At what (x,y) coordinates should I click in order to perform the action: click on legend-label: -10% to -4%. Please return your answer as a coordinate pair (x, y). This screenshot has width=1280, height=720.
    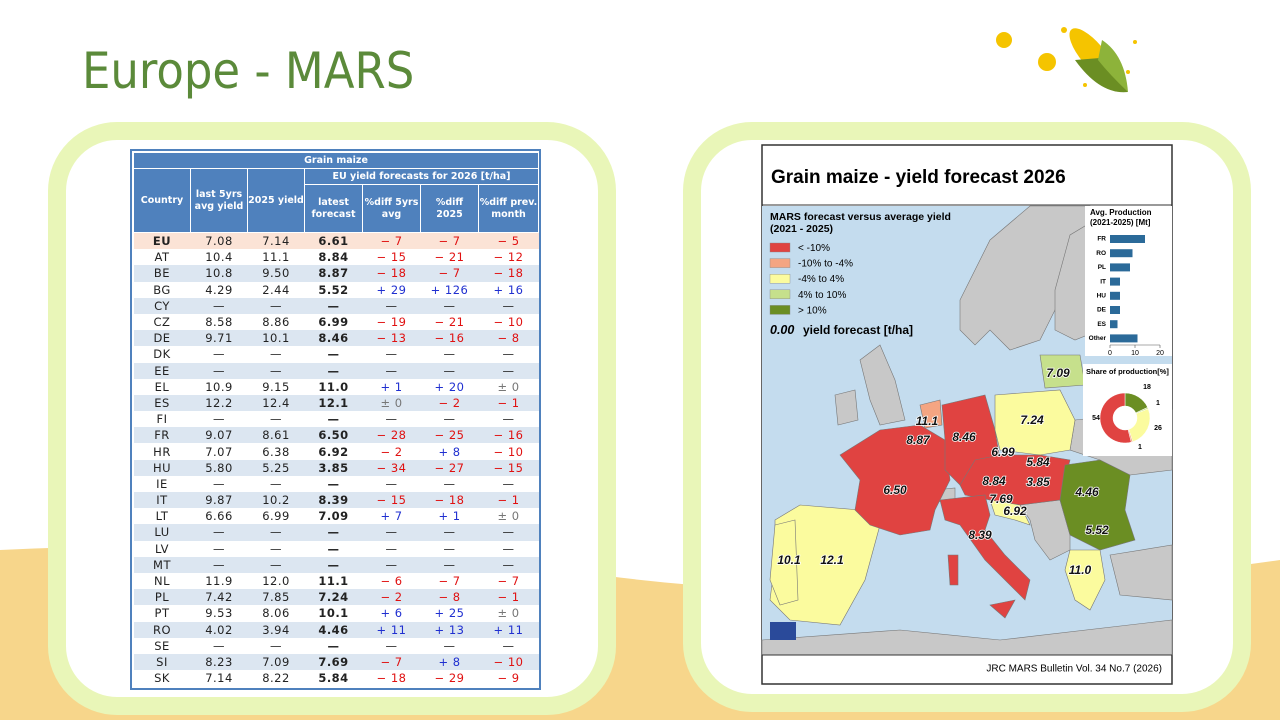
    Looking at the image, I should click on (825, 264).